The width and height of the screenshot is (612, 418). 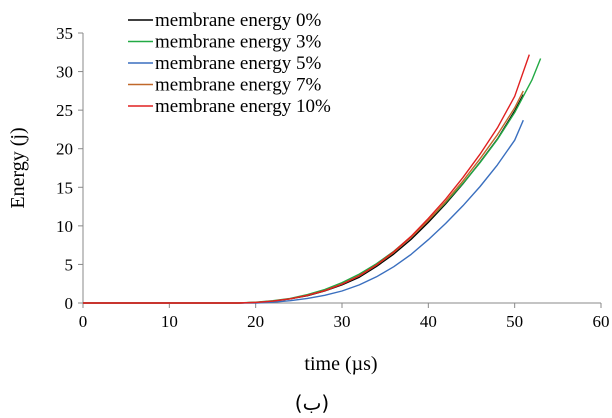 What do you see at coordinates (238, 85) in the screenshot?
I see `legend-label: membrane energy 7%` at bounding box center [238, 85].